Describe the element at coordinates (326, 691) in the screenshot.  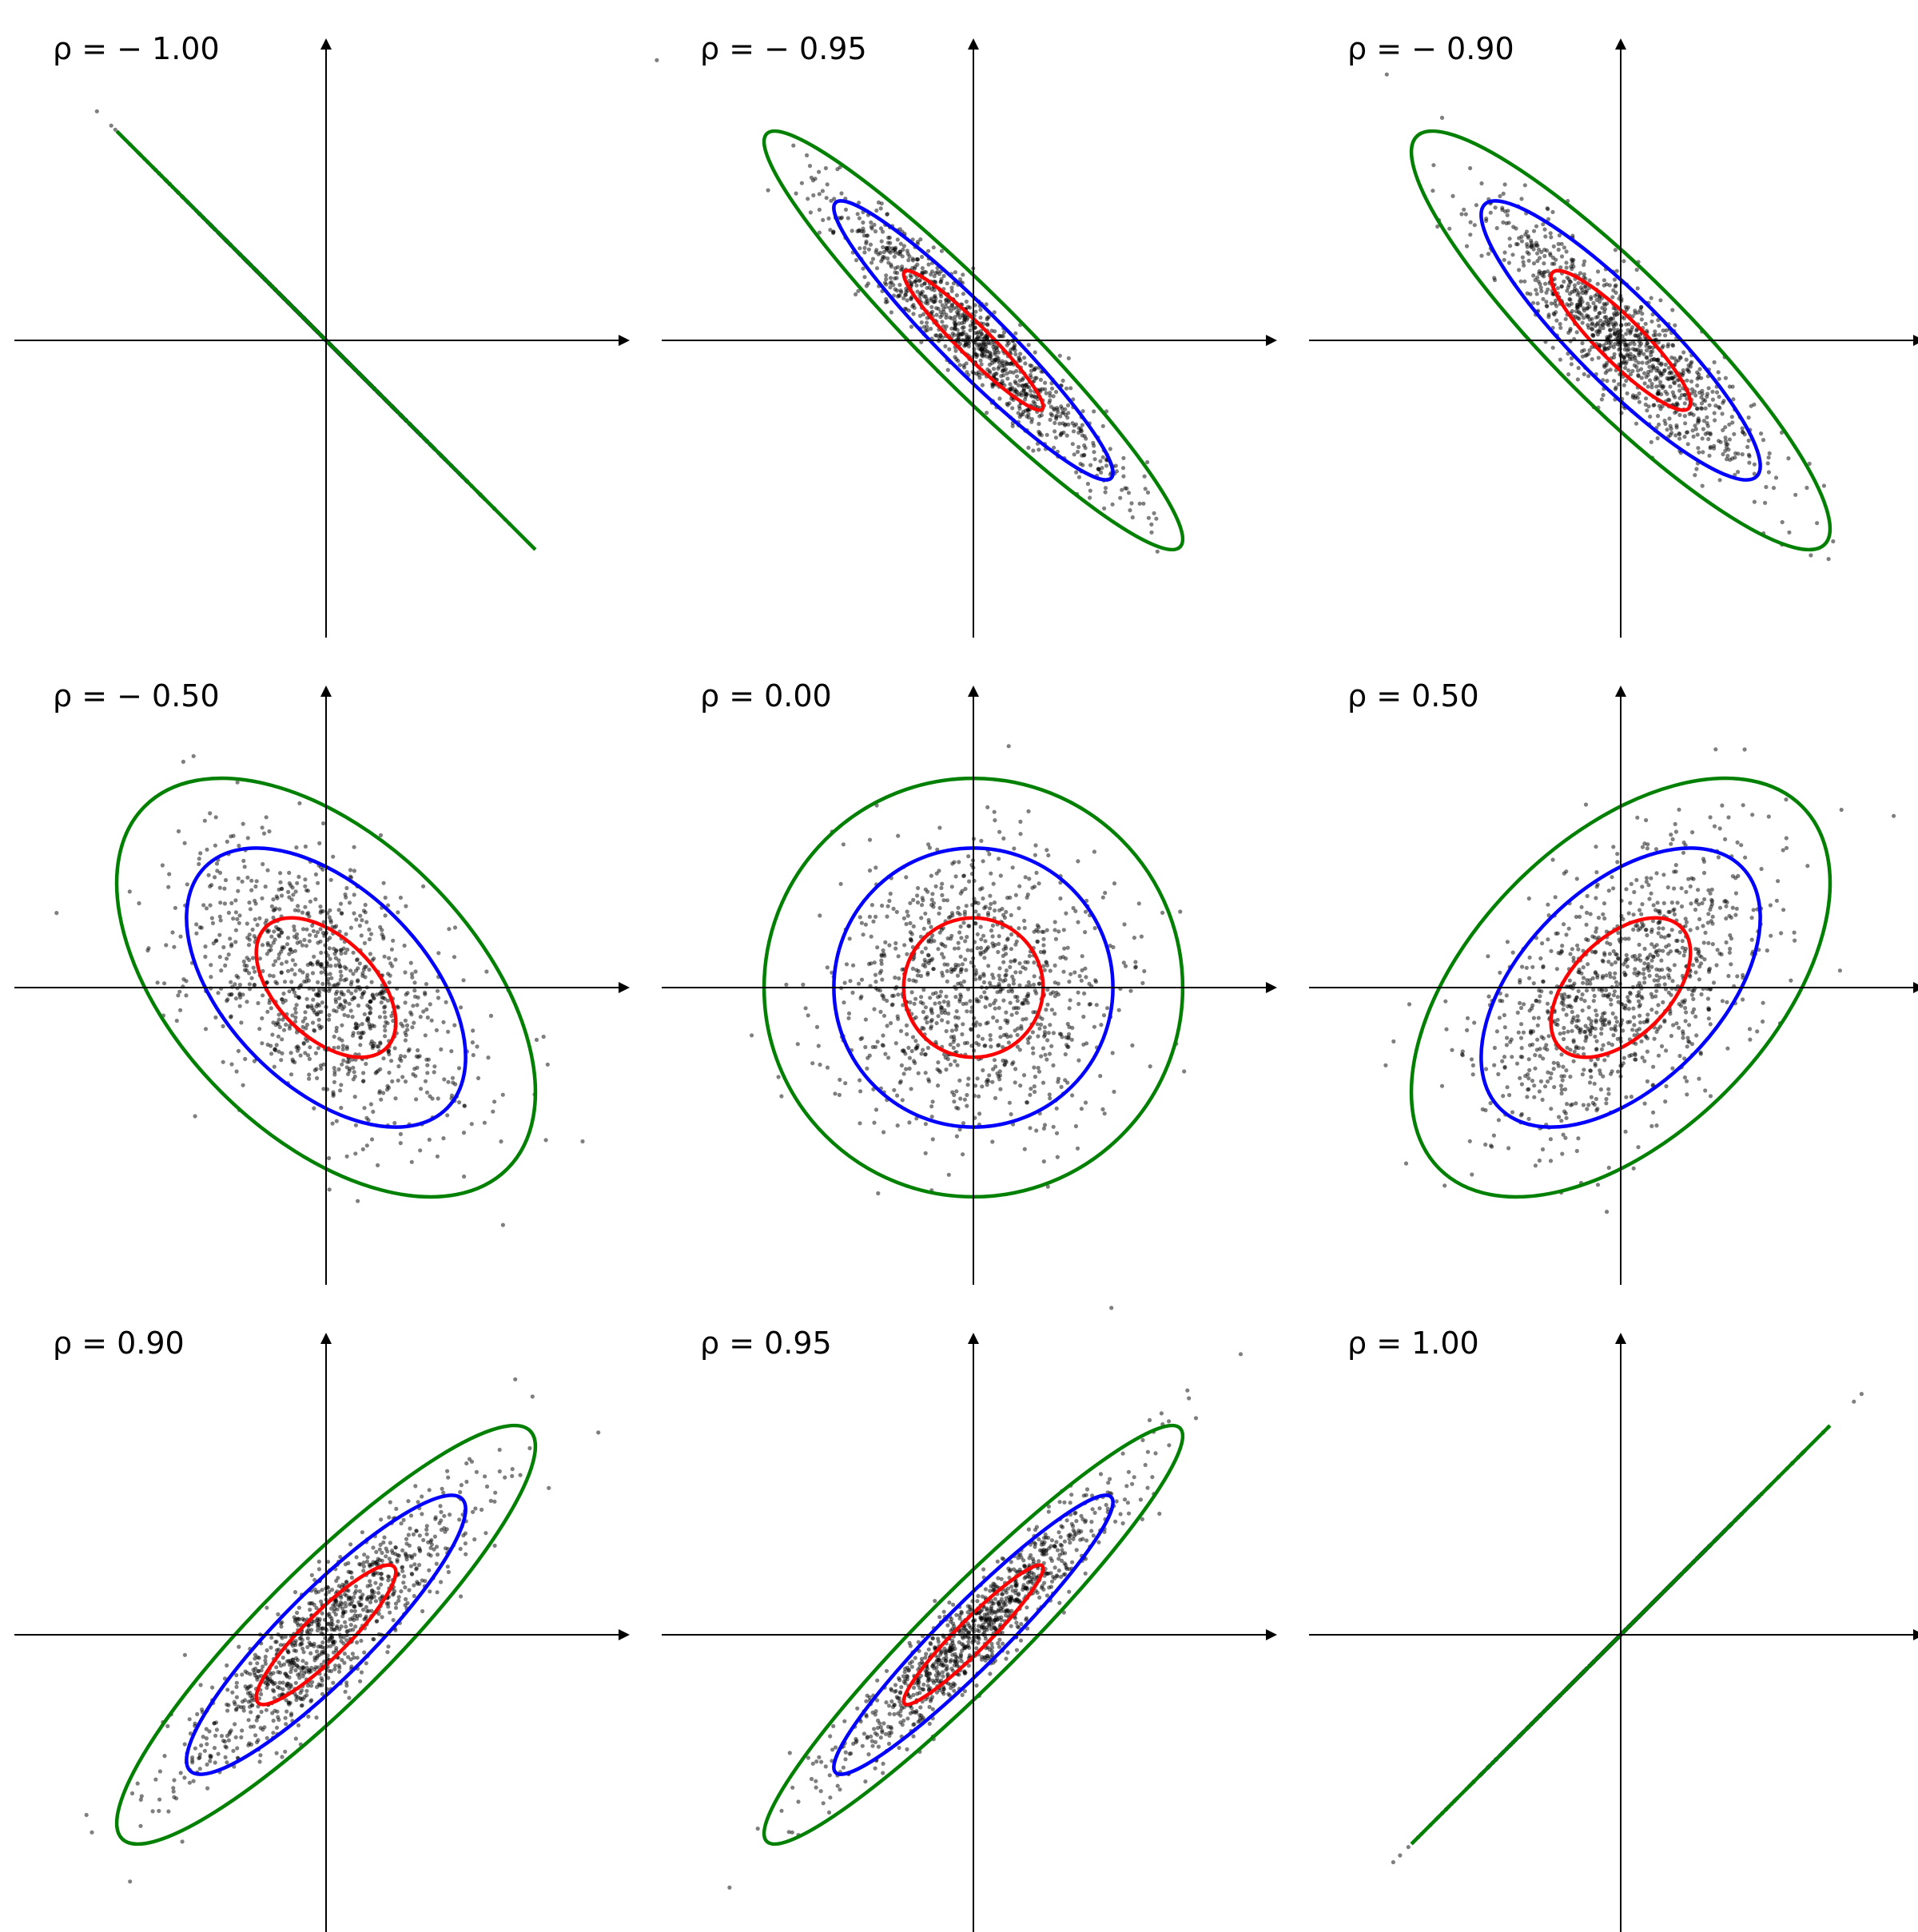
I see `y-axis-arrowhead` at that location.